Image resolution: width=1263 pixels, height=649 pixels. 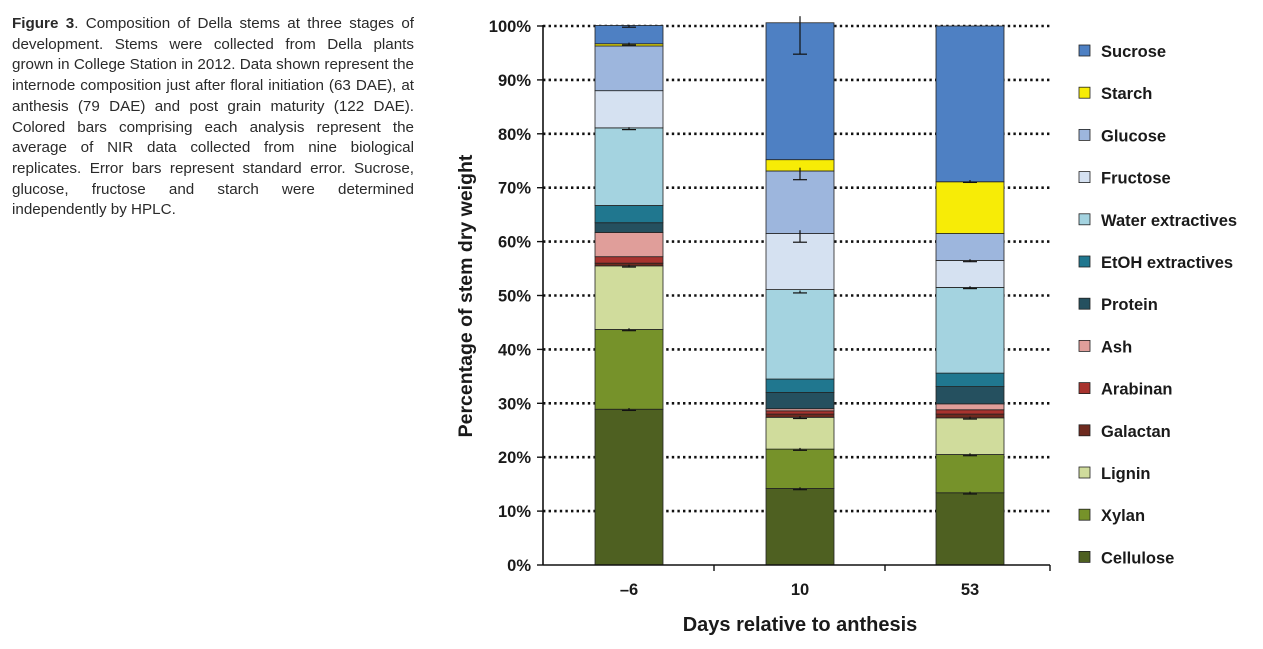 What do you see at coordinates (1167, 263) in the screenshot?
I see `legend-label: EtOH extractives` at bounding box center [1167, 263].